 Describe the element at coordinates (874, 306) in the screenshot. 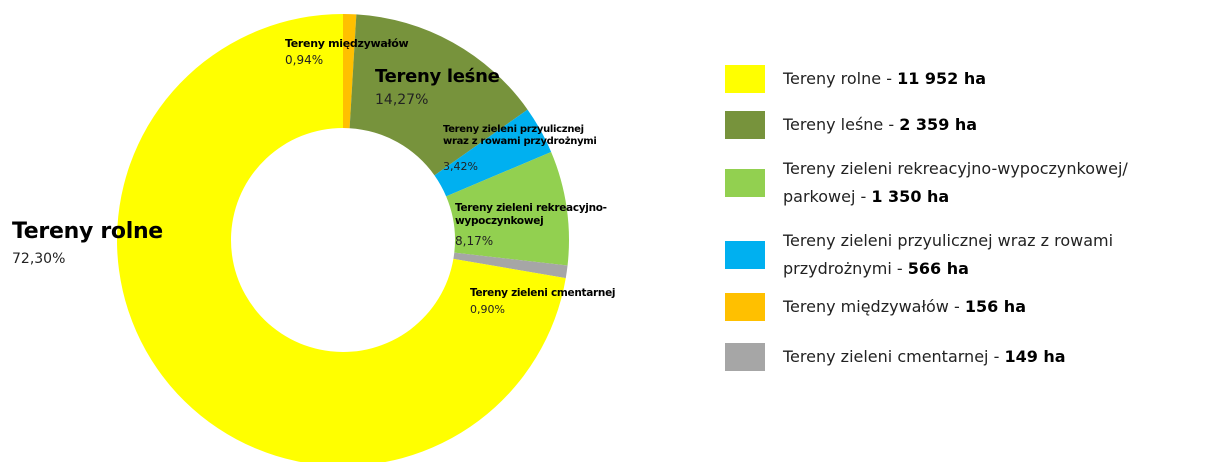

I see `legend-label: Tereny międzywałów -` at that location.